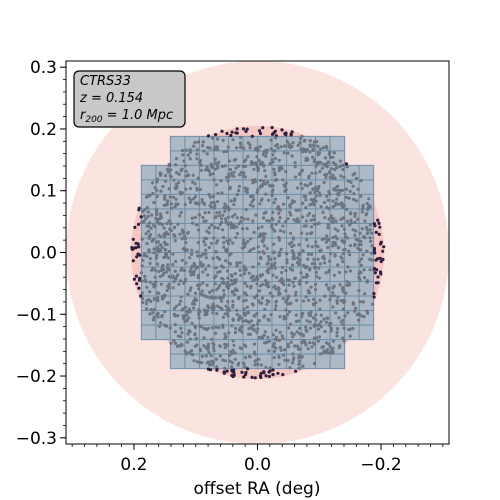  I want to click on y-tick-label: 0.1, so click(43, 192).